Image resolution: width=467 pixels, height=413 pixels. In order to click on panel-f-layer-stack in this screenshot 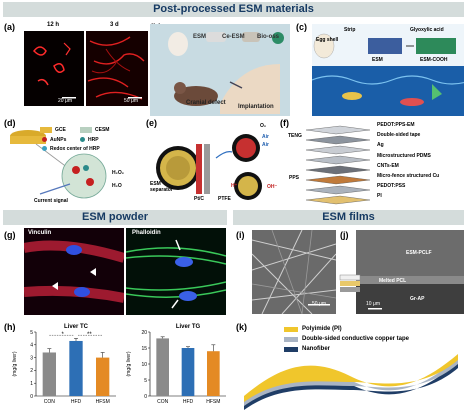, I will do `click(338, 165)`.